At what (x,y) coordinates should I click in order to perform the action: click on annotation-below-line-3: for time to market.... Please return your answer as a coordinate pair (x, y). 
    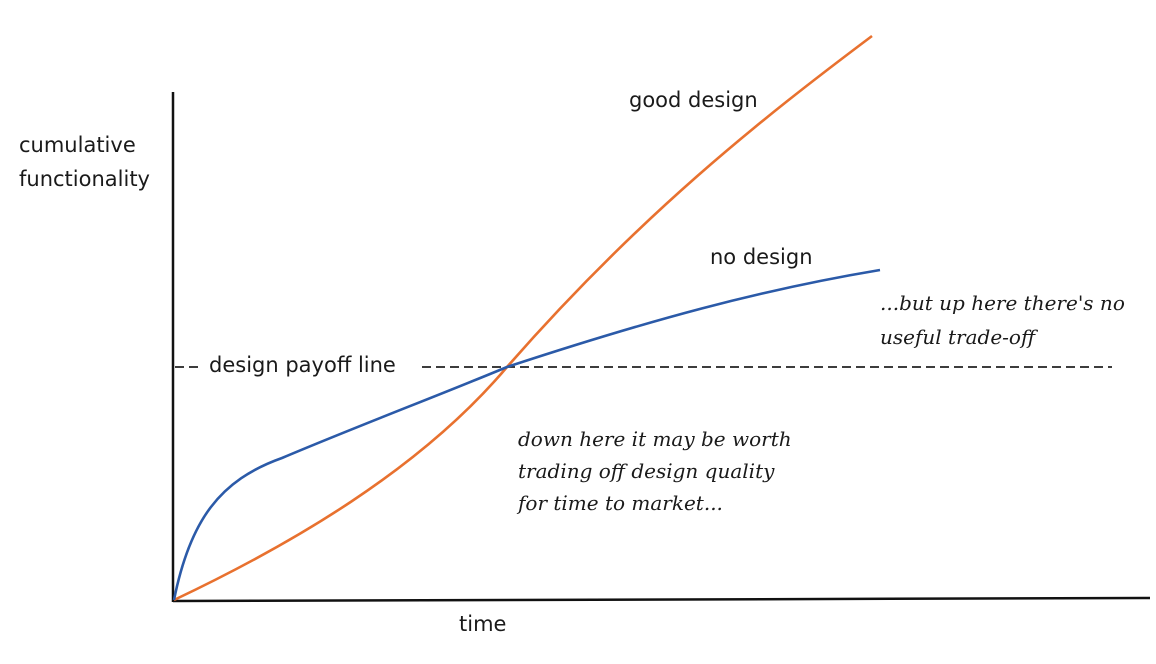
    Looking at the image, I should click on (619, 503).